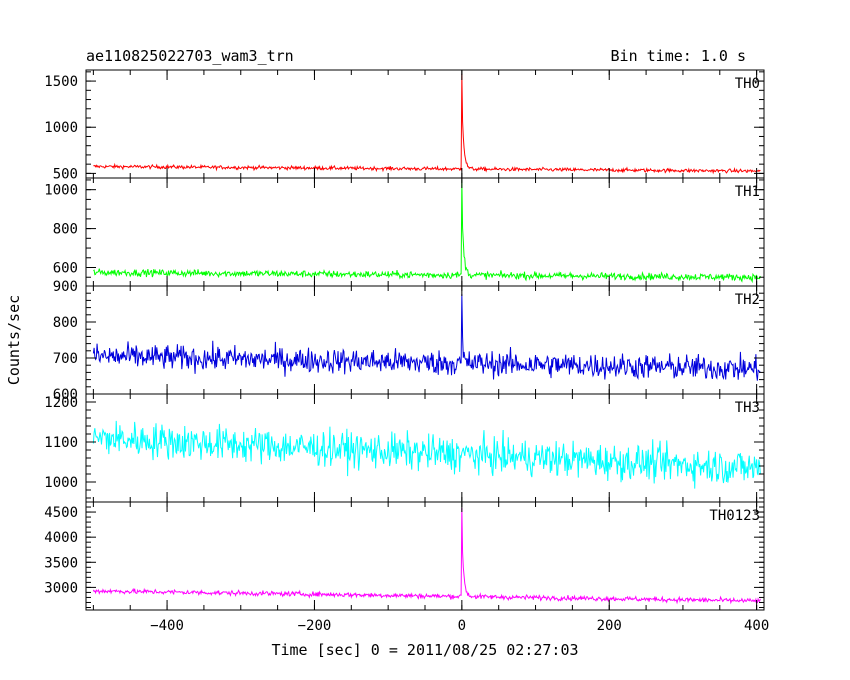 Image resolution: width=850 pixels, height=680 pixels. What do you see at coordinates (756, 626) in the screenshot?
I see `x-tick-label: 400` at bounding box center [756, 626].